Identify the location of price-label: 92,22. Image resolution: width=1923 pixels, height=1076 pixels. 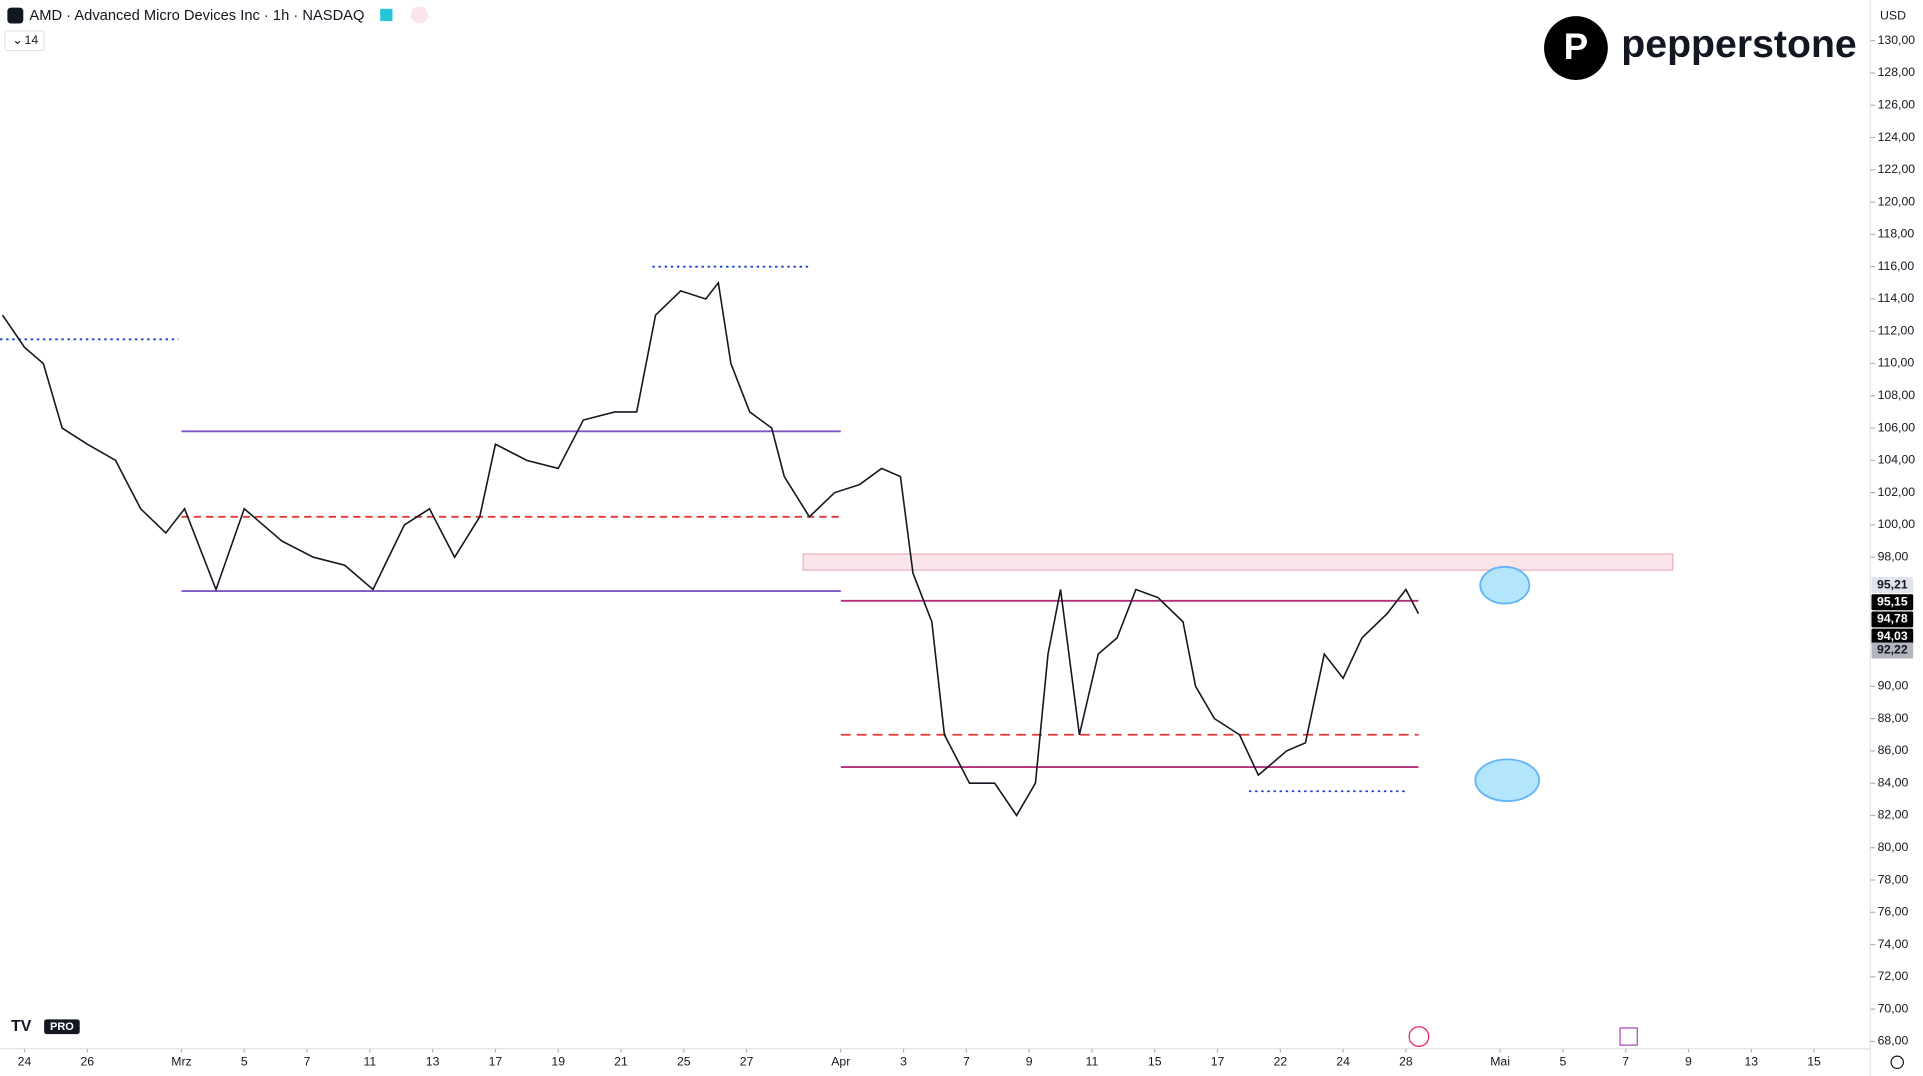
(1892, 650).